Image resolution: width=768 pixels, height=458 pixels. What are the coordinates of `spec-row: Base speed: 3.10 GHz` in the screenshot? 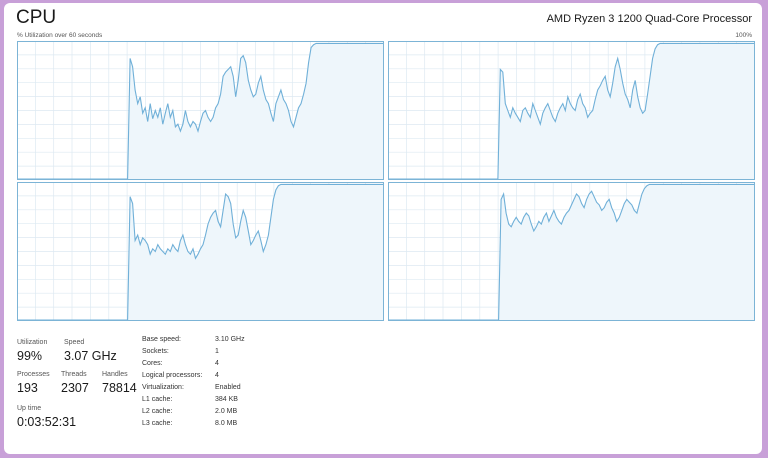 It's located at (222, 342).